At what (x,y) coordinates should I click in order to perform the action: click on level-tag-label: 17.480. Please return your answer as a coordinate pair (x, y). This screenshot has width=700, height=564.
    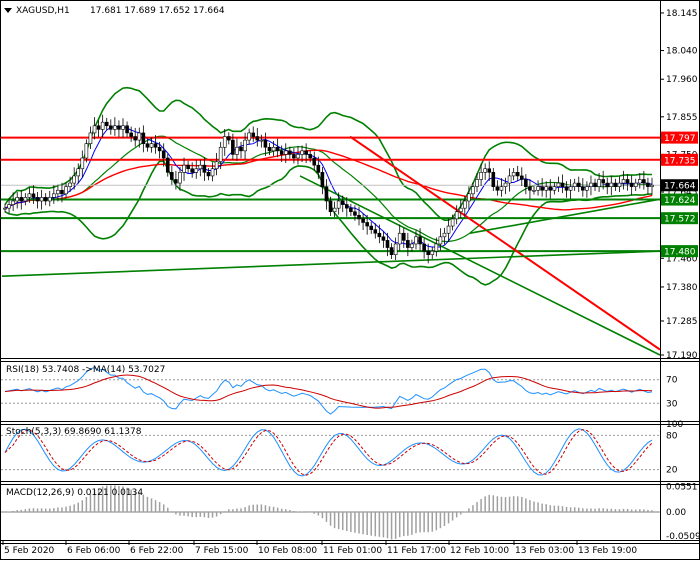
    Looking at the image, I should click on (680, 253).